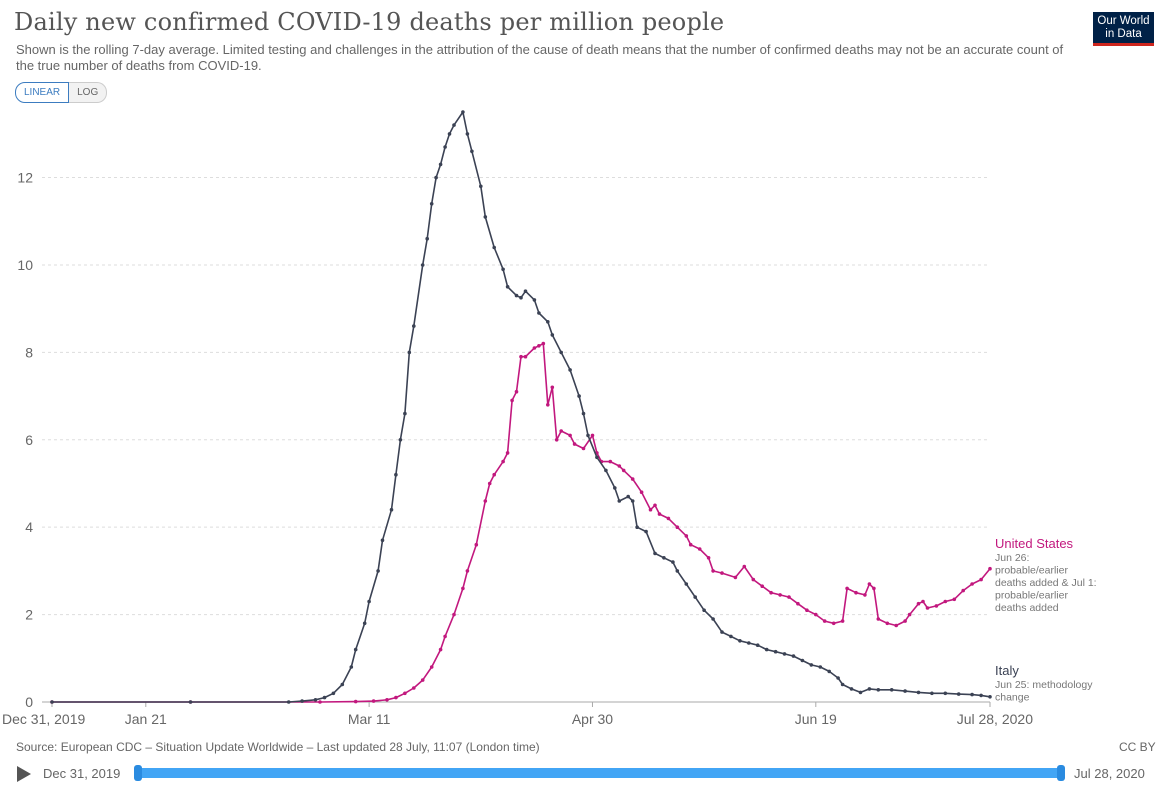 This screenshot has width=1168, height=789. I want to click on timeline-start-handle, so click(138, 773).